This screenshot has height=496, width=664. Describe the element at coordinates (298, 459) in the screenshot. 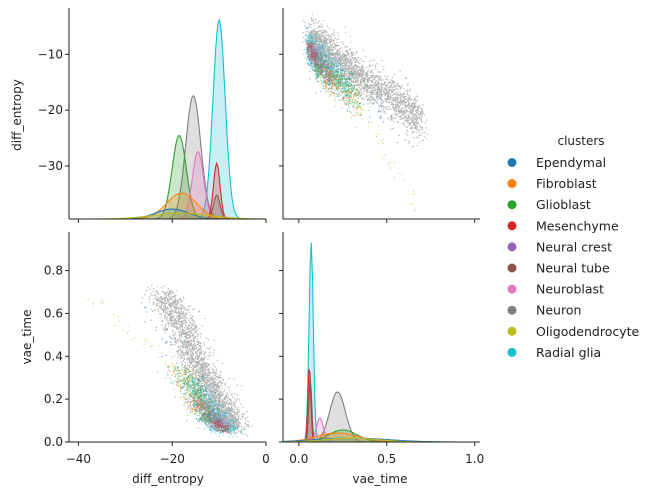

I see `x-vae-time-tick-label: 0.0` at that location.